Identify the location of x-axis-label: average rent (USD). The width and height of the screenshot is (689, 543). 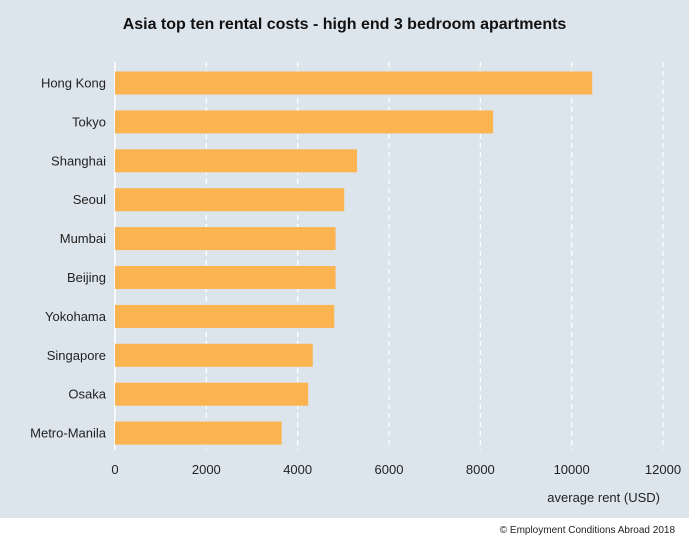
(603, 497).